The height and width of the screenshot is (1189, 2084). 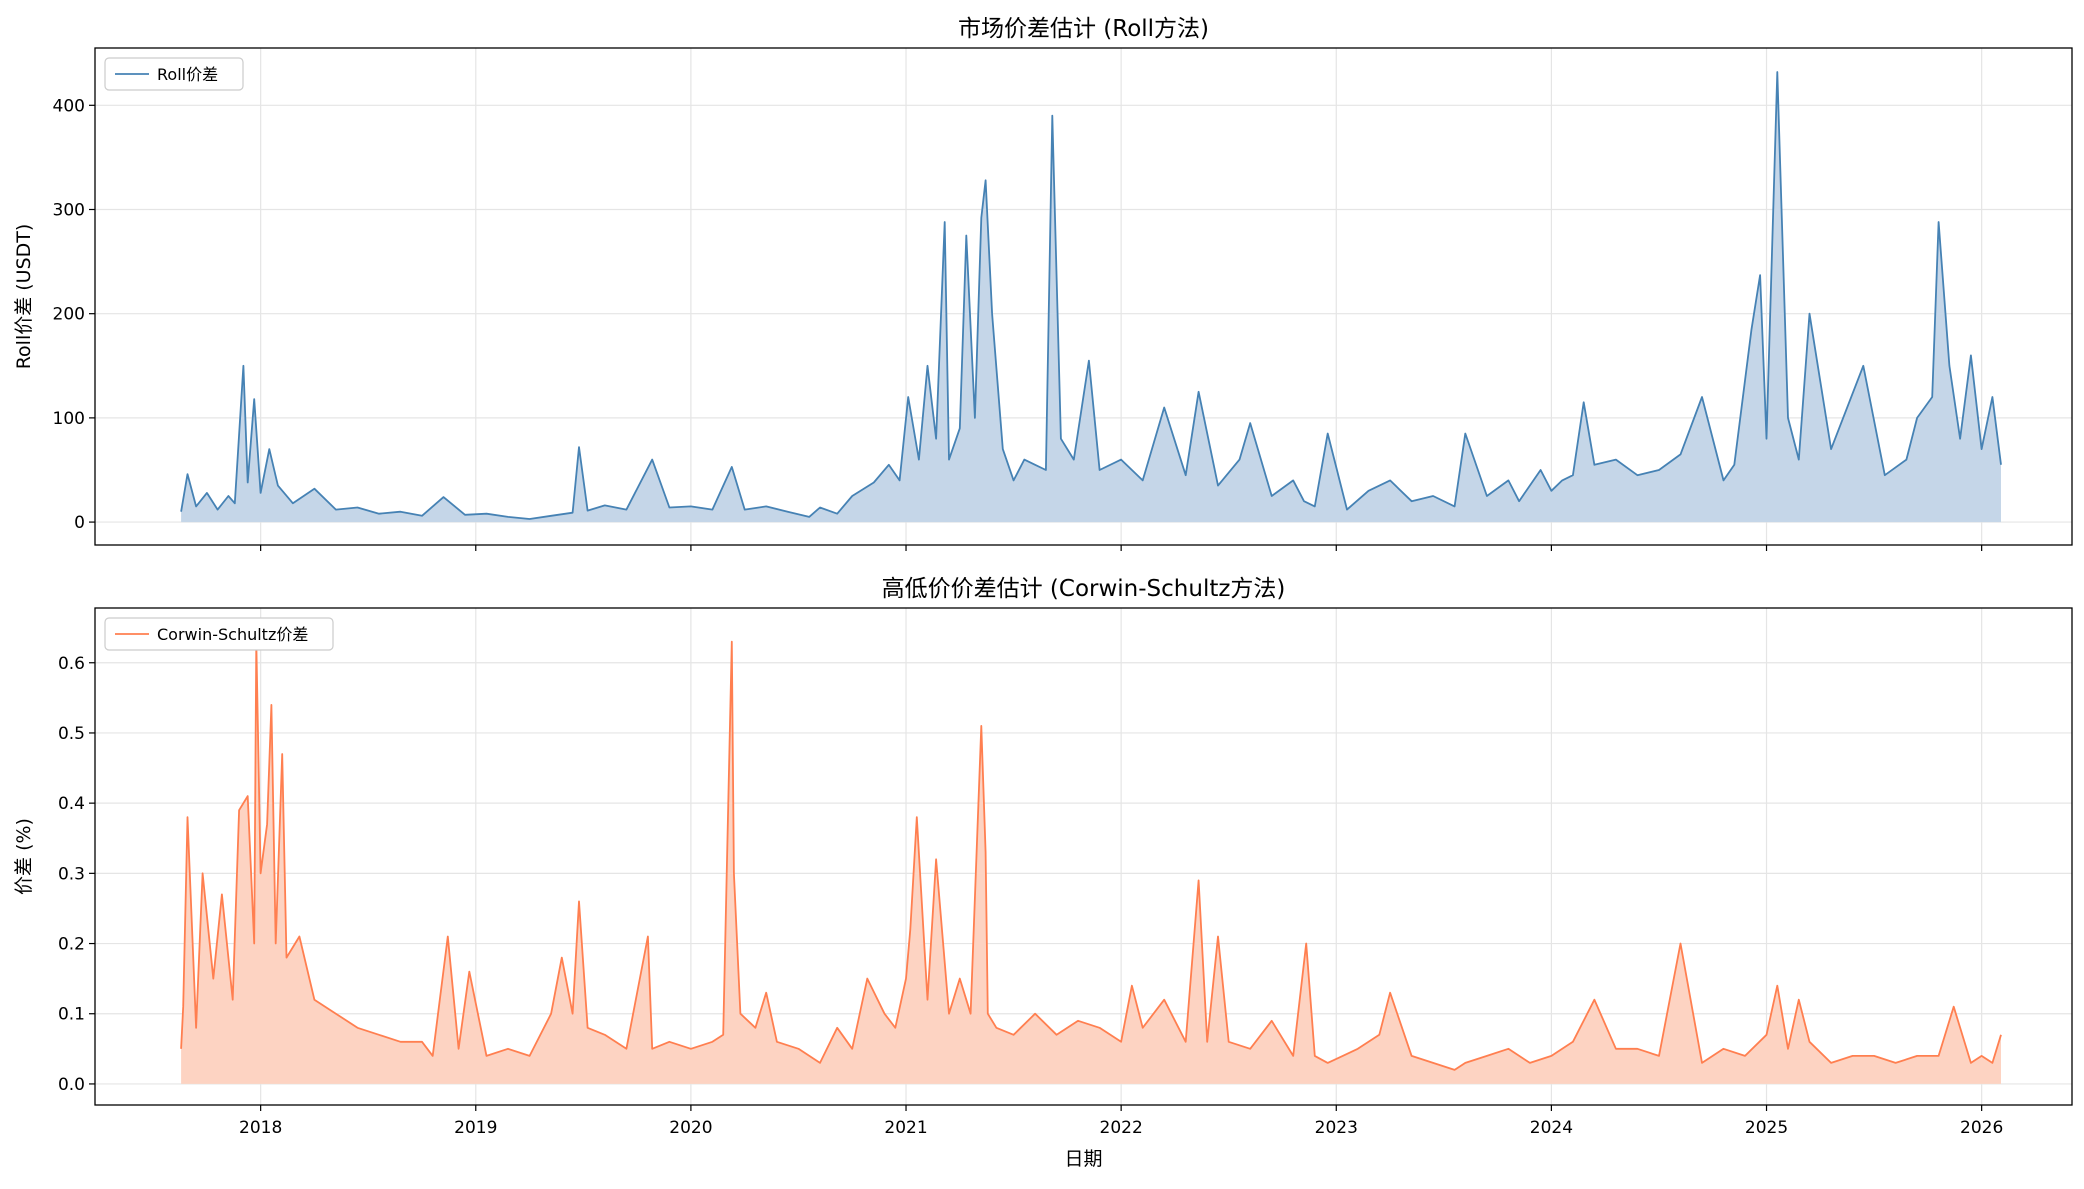 I want to click on y-axis-label: Roll价差 (USDT), so click(x=24, y=297).